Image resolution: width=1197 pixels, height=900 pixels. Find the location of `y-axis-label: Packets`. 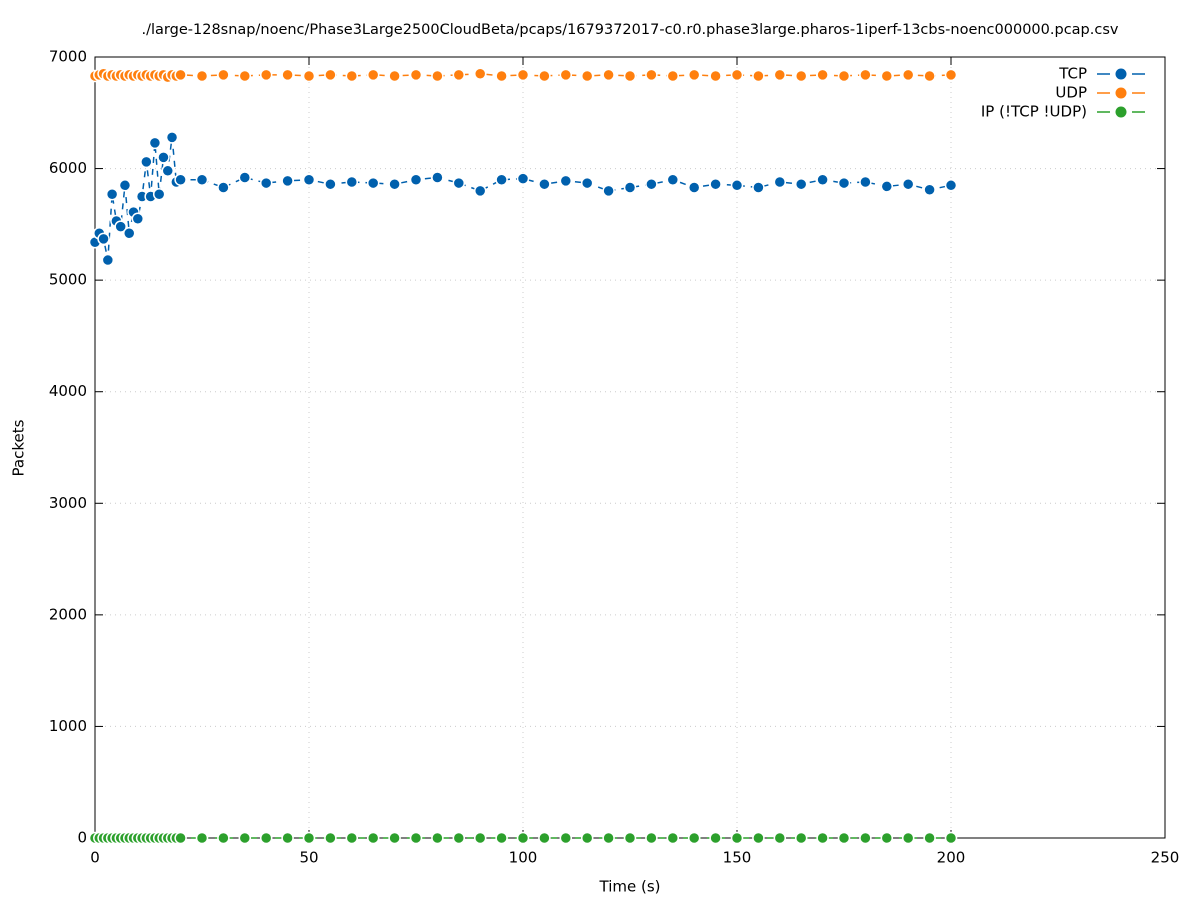

y-axis-label: Packets is located at coordinates (19, 447).